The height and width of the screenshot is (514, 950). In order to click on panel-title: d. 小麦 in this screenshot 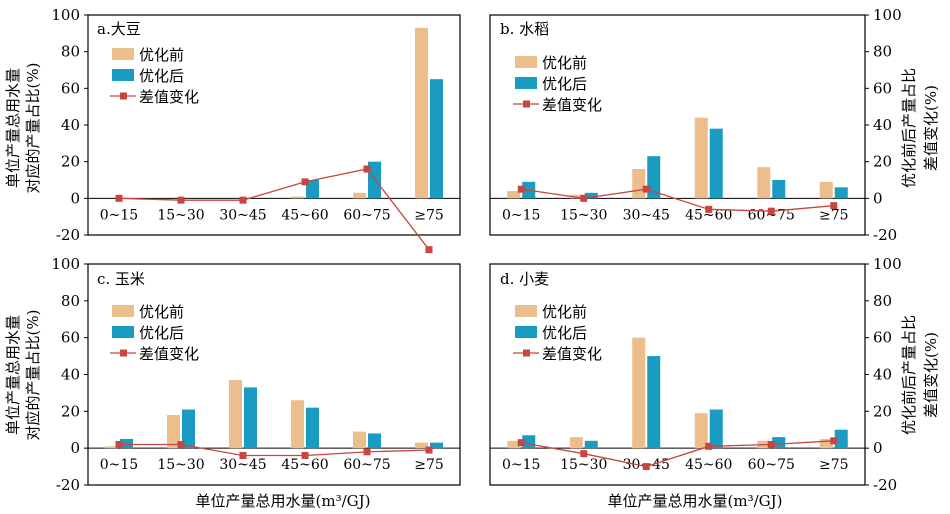, I will do `click(524, 279)`.